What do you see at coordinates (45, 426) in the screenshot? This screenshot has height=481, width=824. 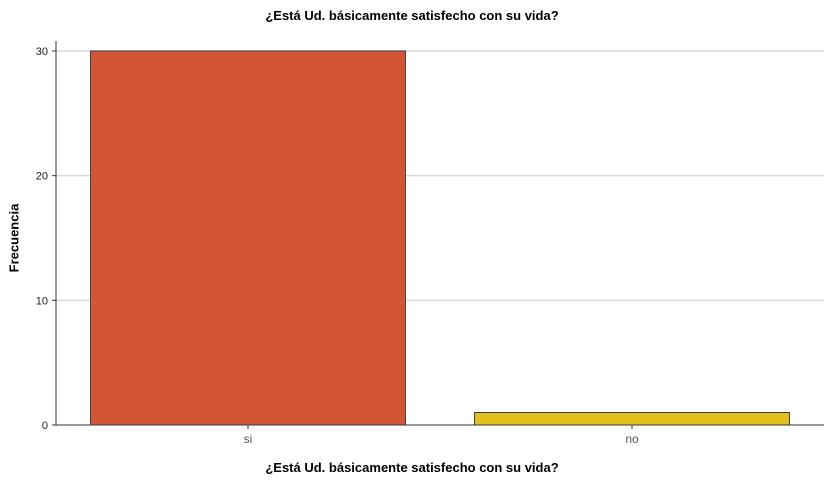 I see `y-tick-label: 0` at bounding box center [45, 426].